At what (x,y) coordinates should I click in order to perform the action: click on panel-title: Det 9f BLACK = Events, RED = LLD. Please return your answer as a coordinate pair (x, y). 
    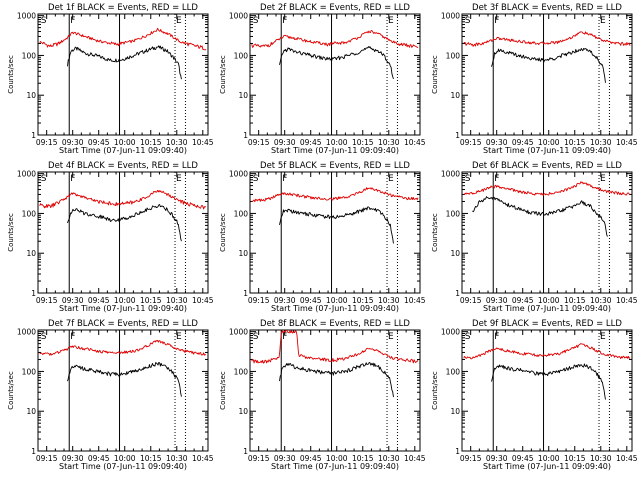
    Looking at the image, I should click on (547, 324).